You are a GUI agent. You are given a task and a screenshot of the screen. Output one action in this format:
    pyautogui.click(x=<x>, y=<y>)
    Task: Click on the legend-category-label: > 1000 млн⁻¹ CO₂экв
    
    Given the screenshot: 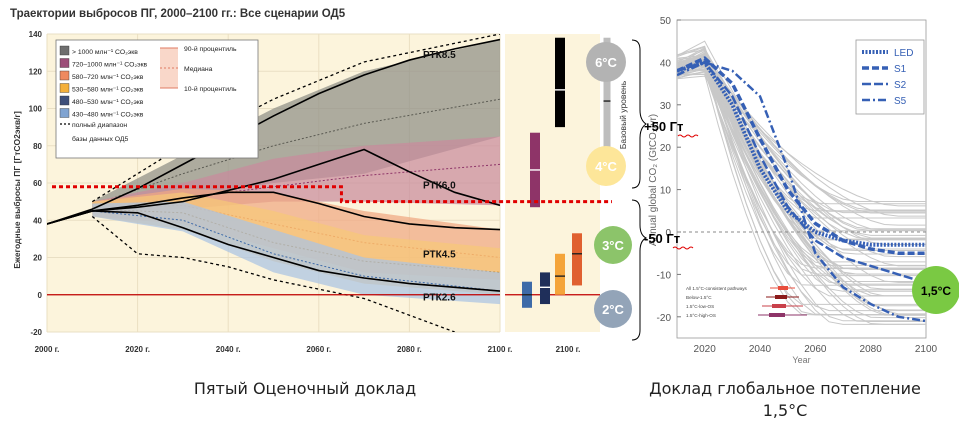 What is the action you would take?
    pyautogui.click(x=105, y=52)
    